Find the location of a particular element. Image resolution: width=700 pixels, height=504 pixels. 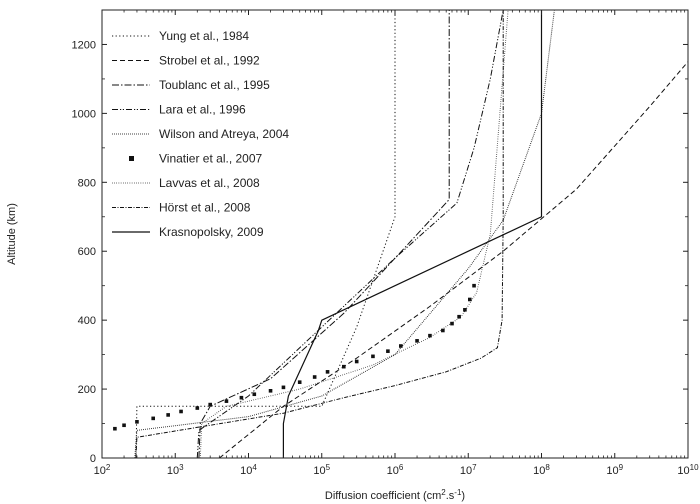

y-tick-label: 400 is located at coordinates (87, 321).